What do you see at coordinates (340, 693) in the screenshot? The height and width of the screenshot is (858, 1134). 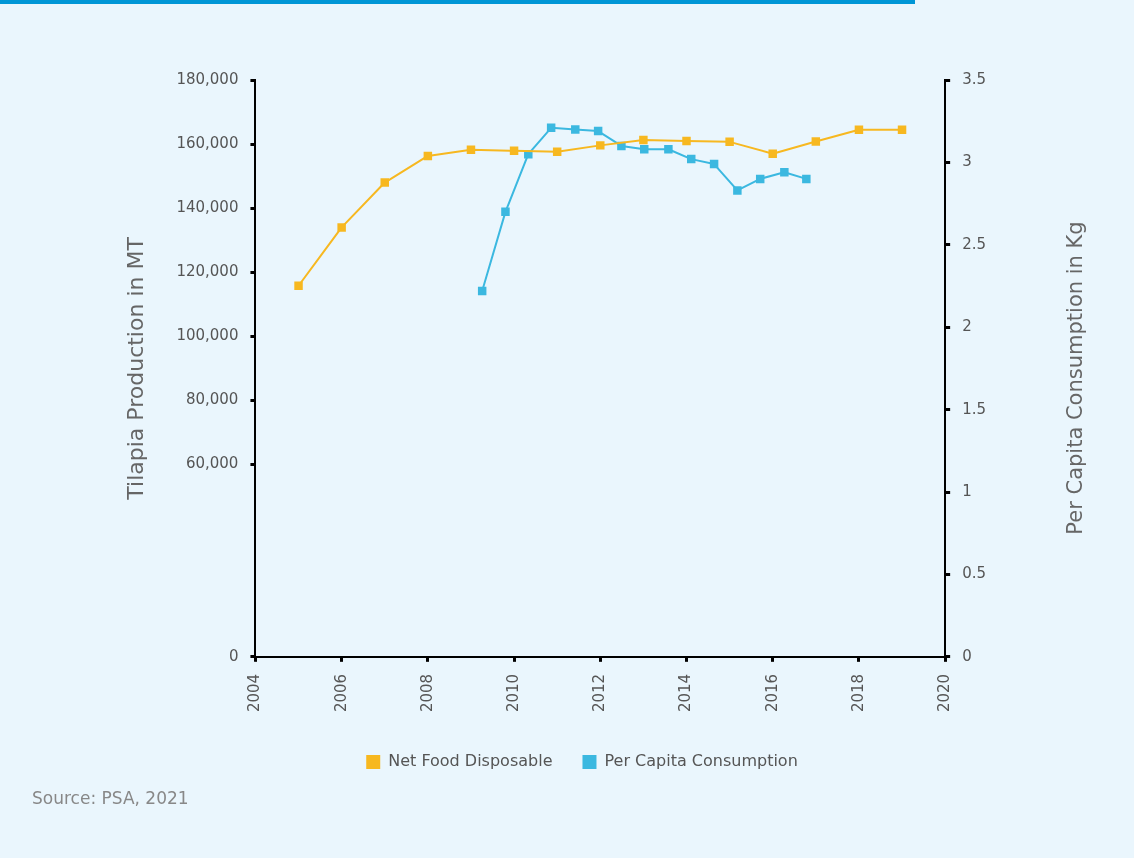 I see `x-tick-label: 2006` at bounding box center [340, 693].